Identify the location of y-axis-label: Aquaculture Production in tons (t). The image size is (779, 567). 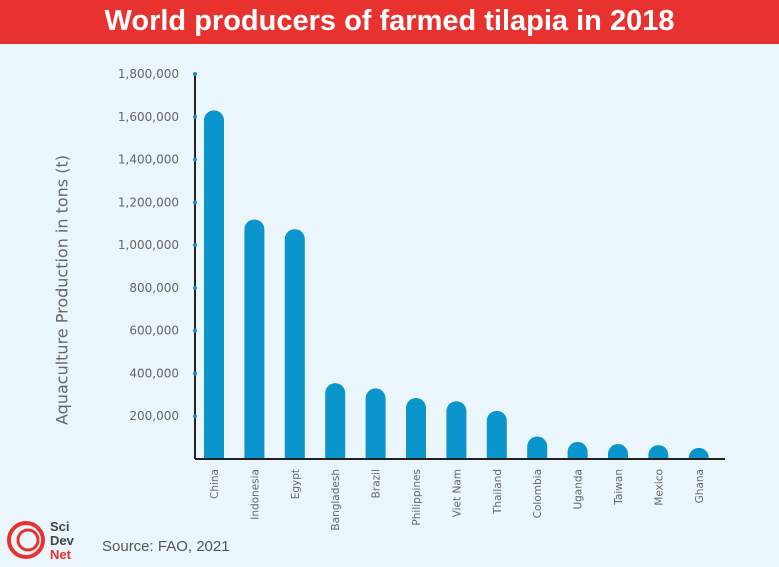
(62, 290).